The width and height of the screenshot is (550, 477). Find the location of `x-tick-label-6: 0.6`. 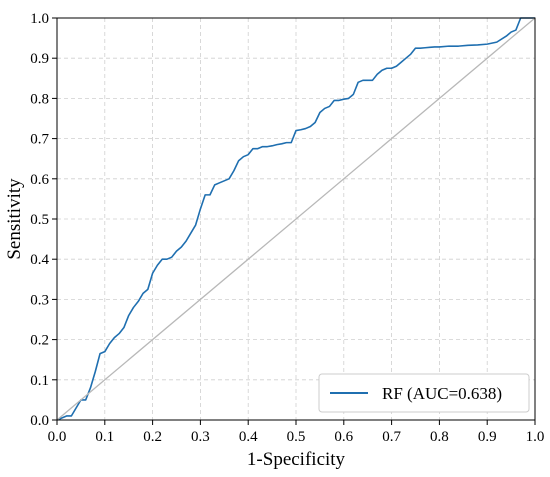

x-tick-label-6: 0.6 is located at coordinates (343, 437).